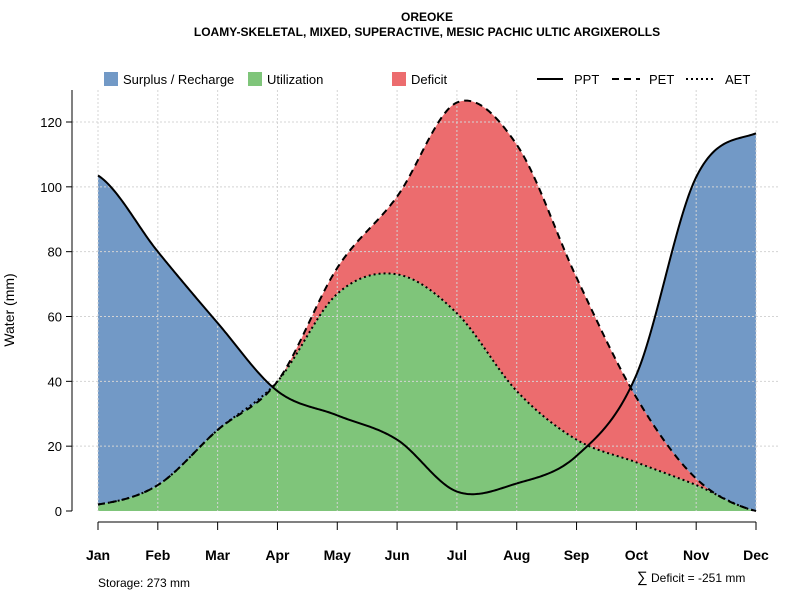 This screenshot has width=800, height=600. What do you see at coordinates (696, 555) in the screenshot?
I see `x-tick-label-nov: Nov` at bounding box center [696, 555].